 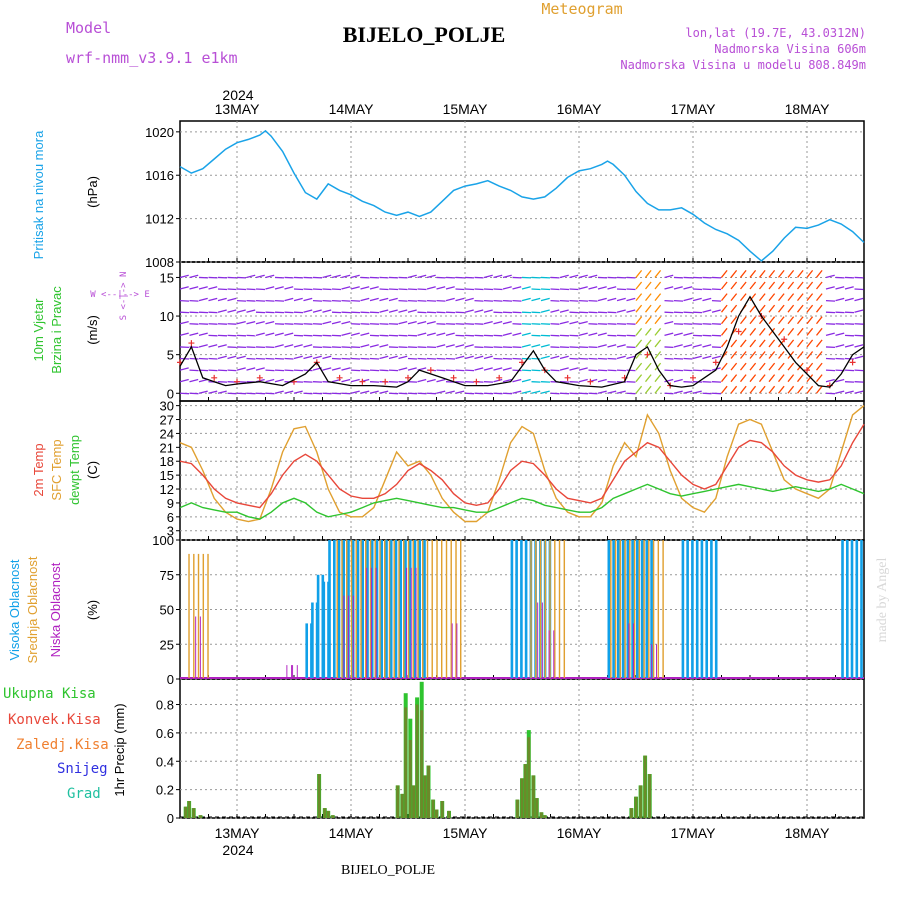 What do you see at coordinates (165, 761) in the screenshot?
I see `y-tick-label: 0.4` at bounding box center [165, 761].